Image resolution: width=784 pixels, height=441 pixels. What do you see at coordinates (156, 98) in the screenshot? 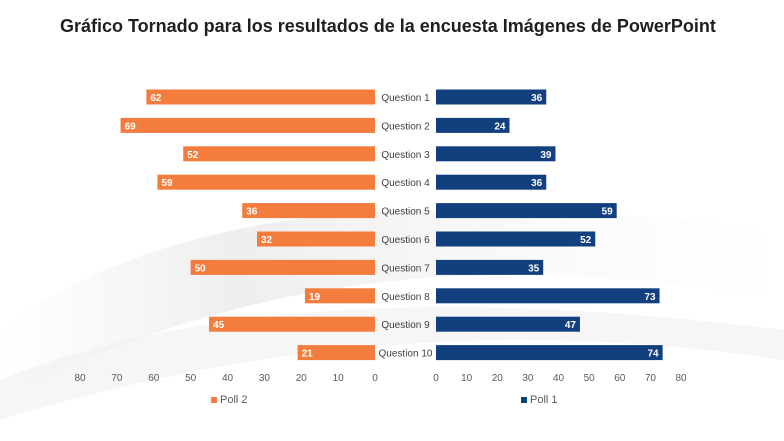
I see `data-label-poll-2-q1: 62` at bounding box center [156, 98].